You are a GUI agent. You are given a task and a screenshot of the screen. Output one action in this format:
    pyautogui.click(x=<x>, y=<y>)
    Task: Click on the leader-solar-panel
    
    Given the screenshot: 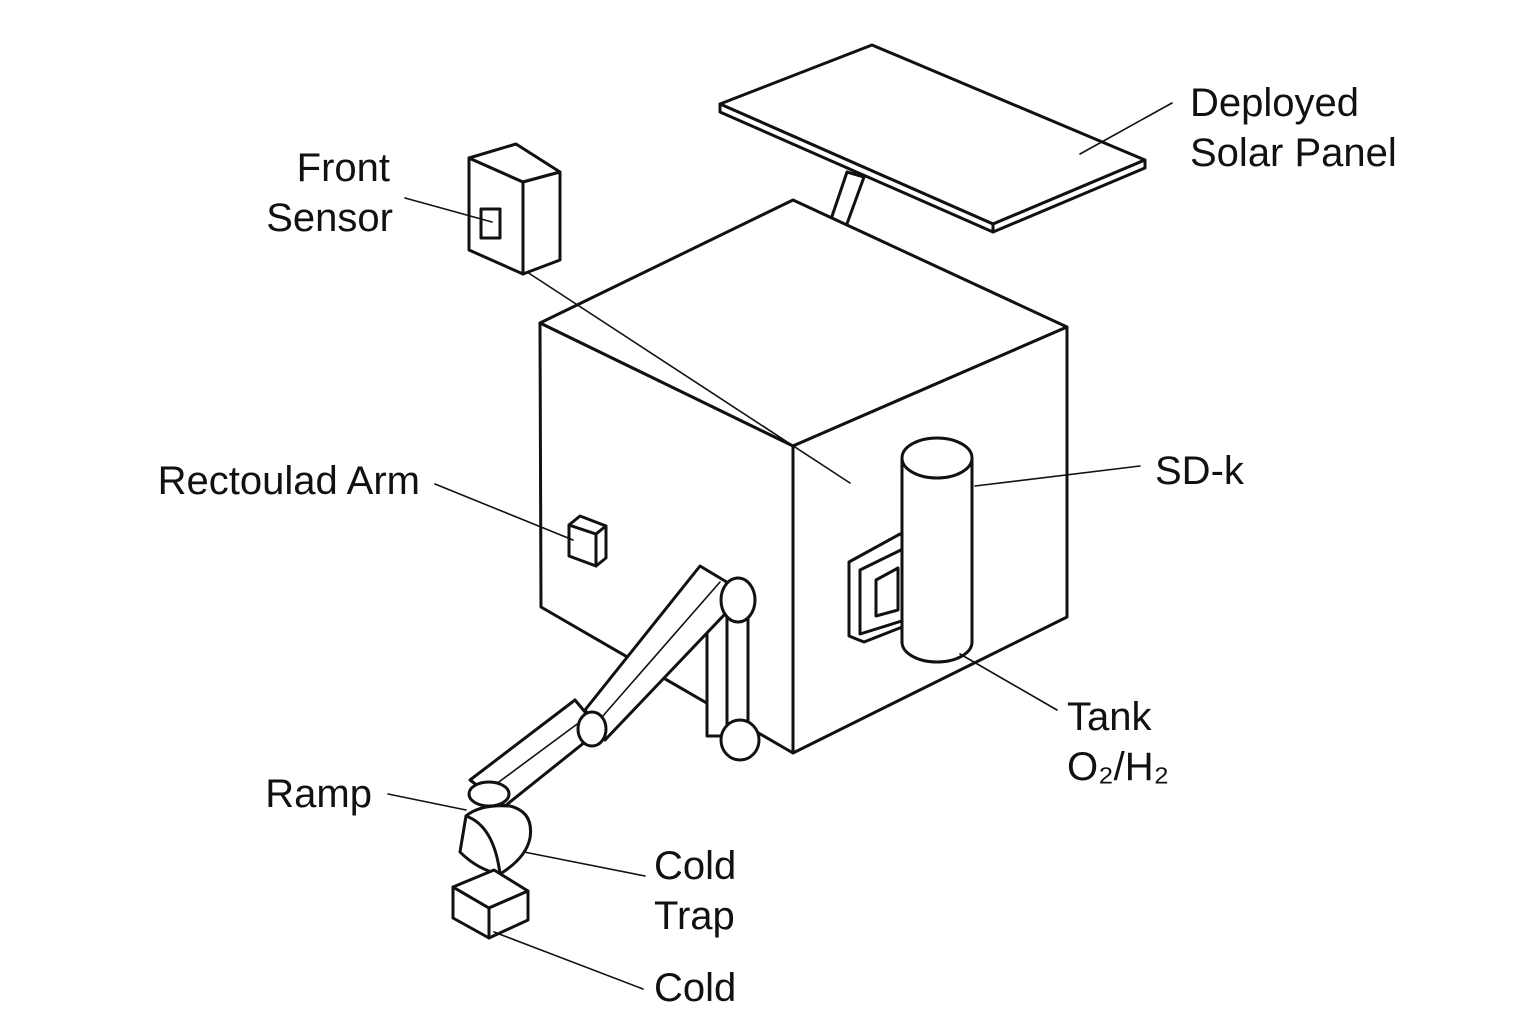 What is the action you would take?
    pyautogui.click(x=1126, y=128)
    